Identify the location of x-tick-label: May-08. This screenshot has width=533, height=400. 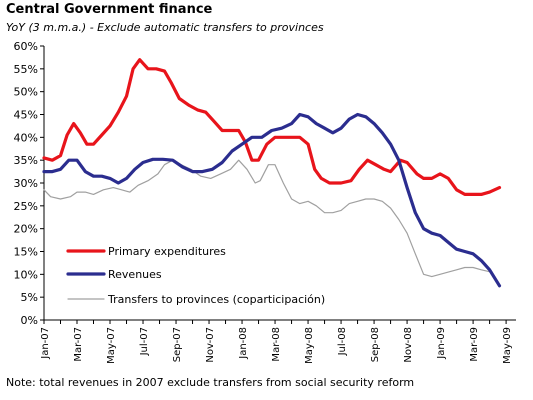
(309, 345).